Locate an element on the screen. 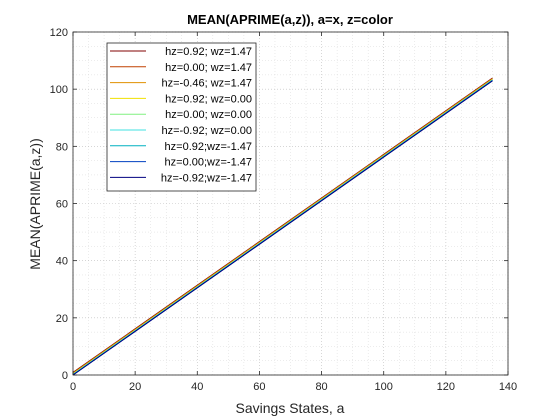 The width and height of the screenshot is (560, 420). y-tick-label: 20 is located at coordinates (62, 319).